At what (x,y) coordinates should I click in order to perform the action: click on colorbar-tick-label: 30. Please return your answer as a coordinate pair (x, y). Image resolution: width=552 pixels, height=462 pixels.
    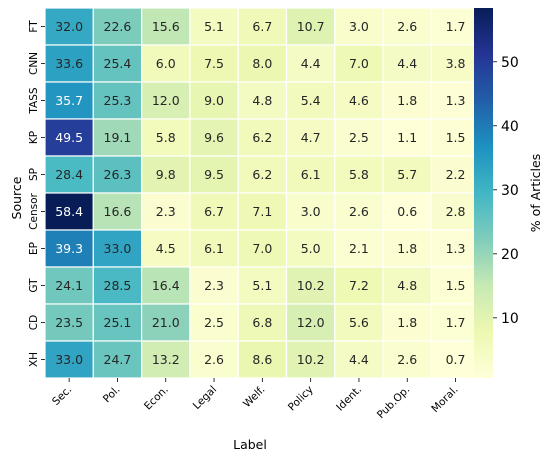
    Looking at the image, I should click on (510, 191).